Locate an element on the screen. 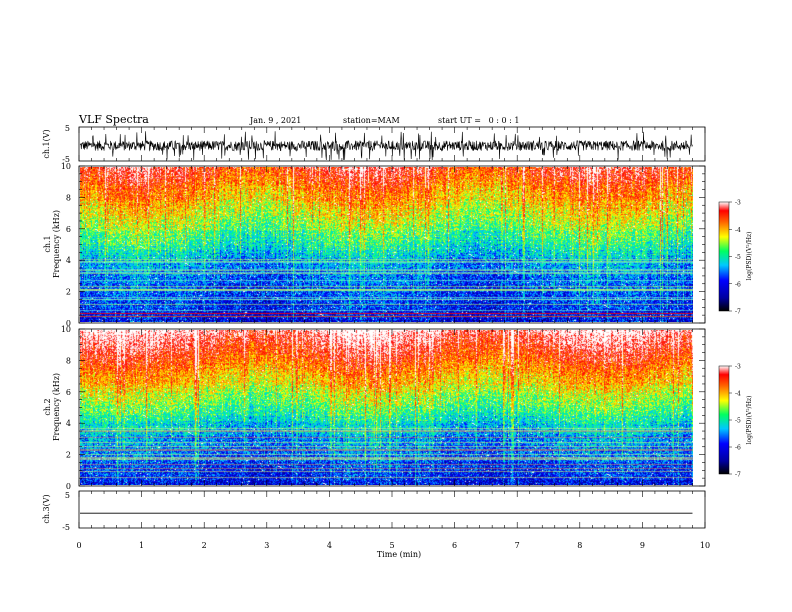 The width and height of the screenshot is (792, 612). colorbar-ch2: -3 -4 -5 -6 -7 log(PSD)(V²/Hz) is located at coordinates (735, 421).